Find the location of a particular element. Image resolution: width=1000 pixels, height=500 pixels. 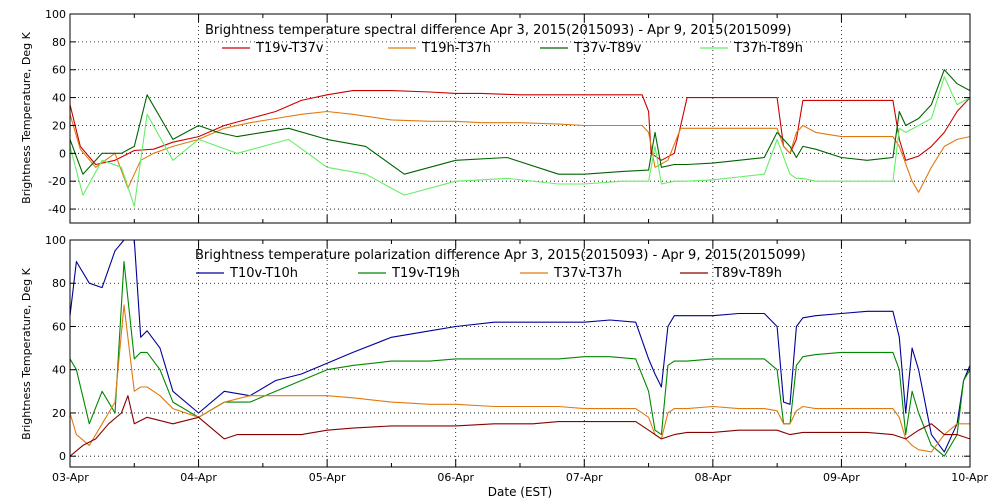

legend-label: T37v-T89v is located at coordinates (607, 48).